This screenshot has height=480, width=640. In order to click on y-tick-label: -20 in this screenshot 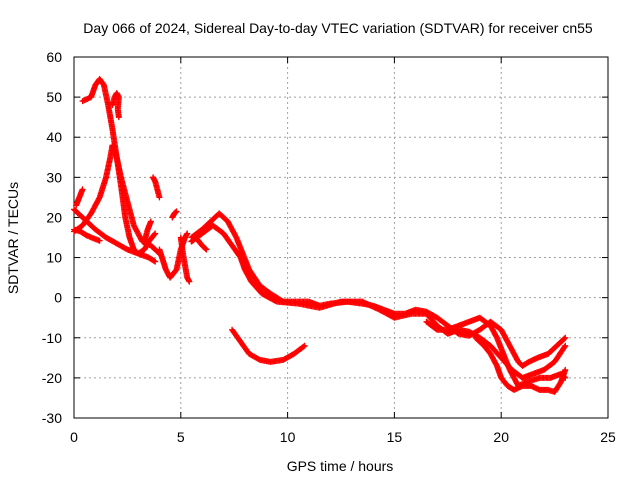, I will do `click(52, 378)`.